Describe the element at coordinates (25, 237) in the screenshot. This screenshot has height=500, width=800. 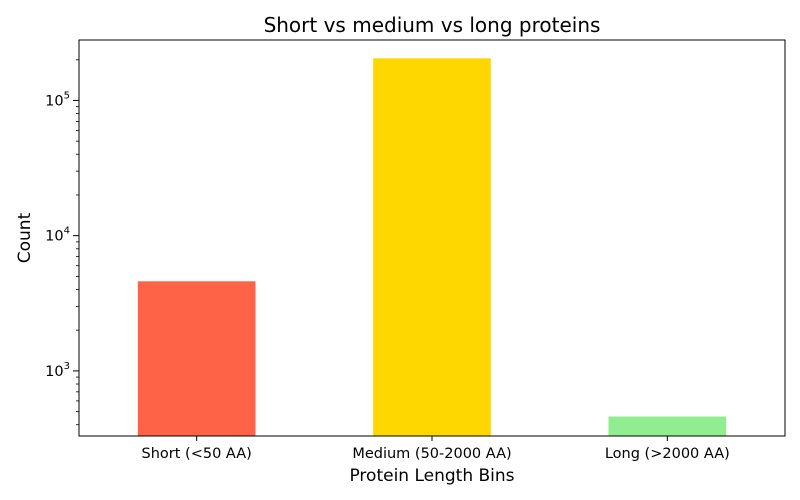
I see `y-axis-label: Count` at that location.